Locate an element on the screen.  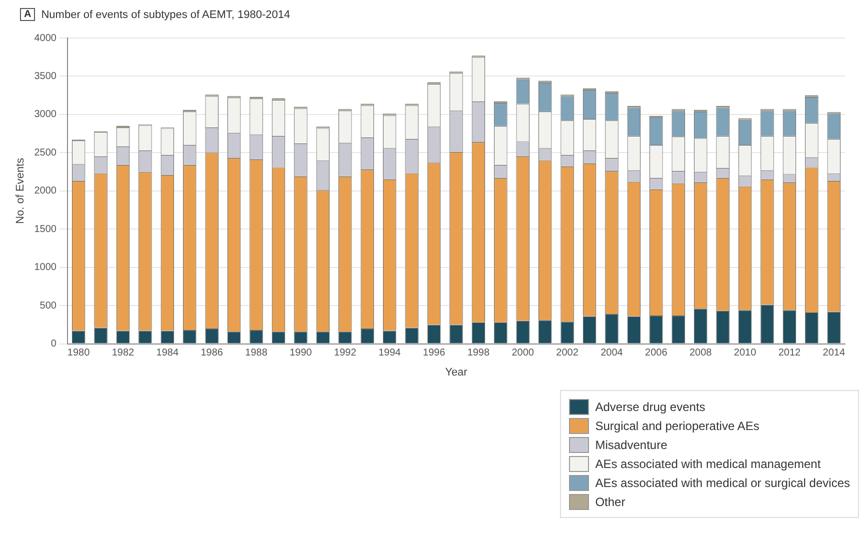
x-tick-label: 2008 is located at coordinates (700, 353).